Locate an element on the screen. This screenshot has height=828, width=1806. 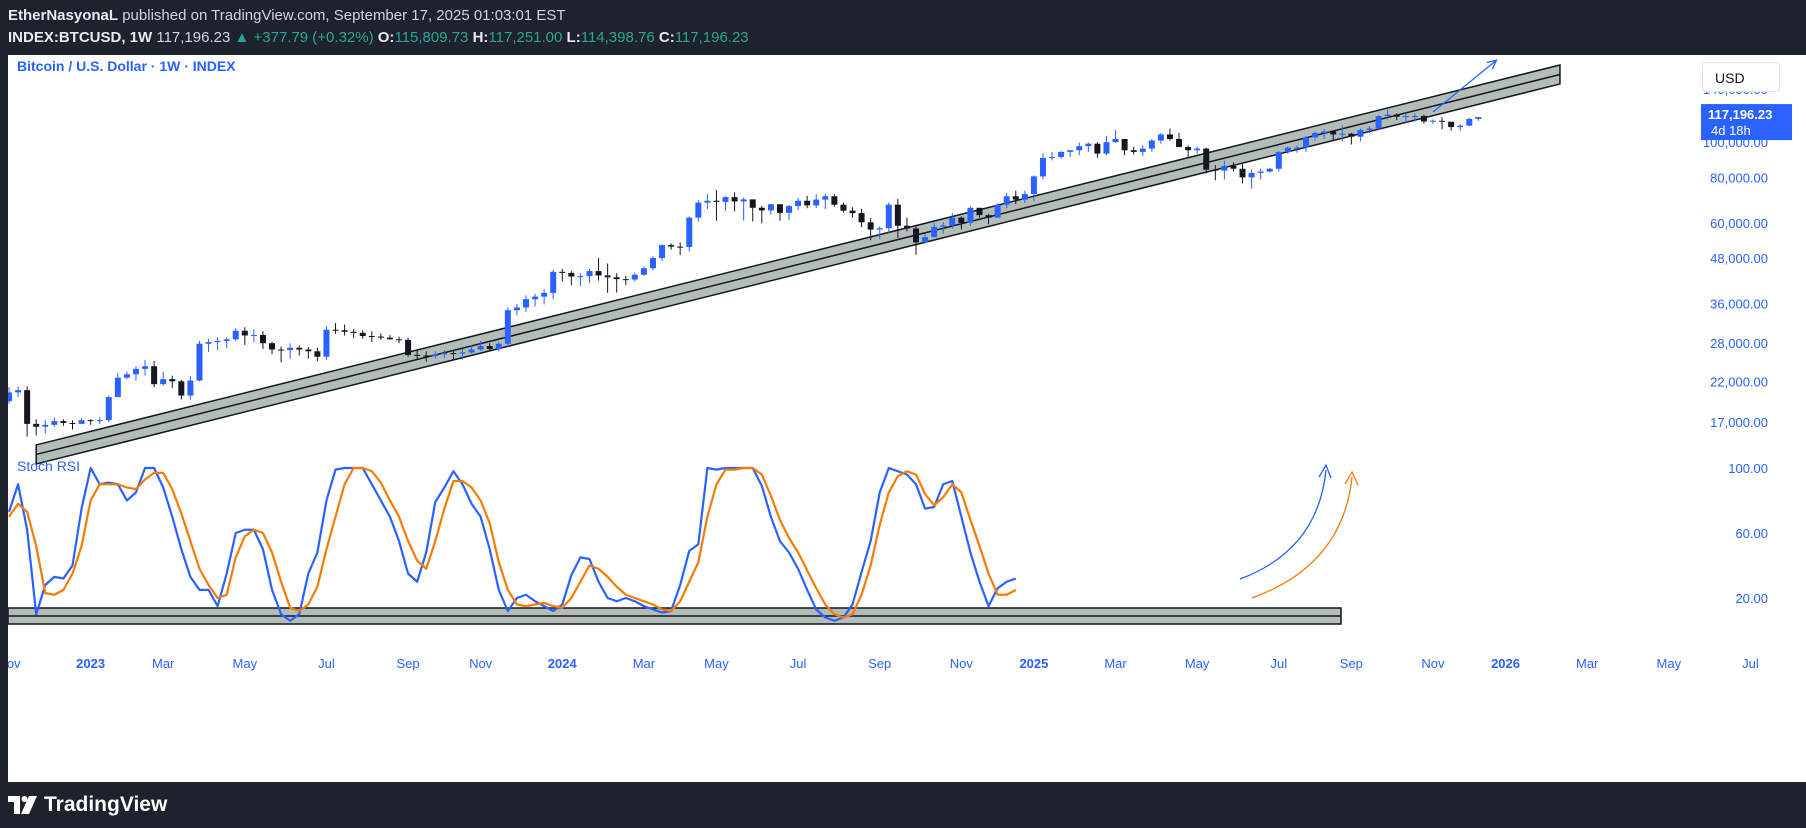
last-price: 117,196.23 is located at coordinates (193, 37).